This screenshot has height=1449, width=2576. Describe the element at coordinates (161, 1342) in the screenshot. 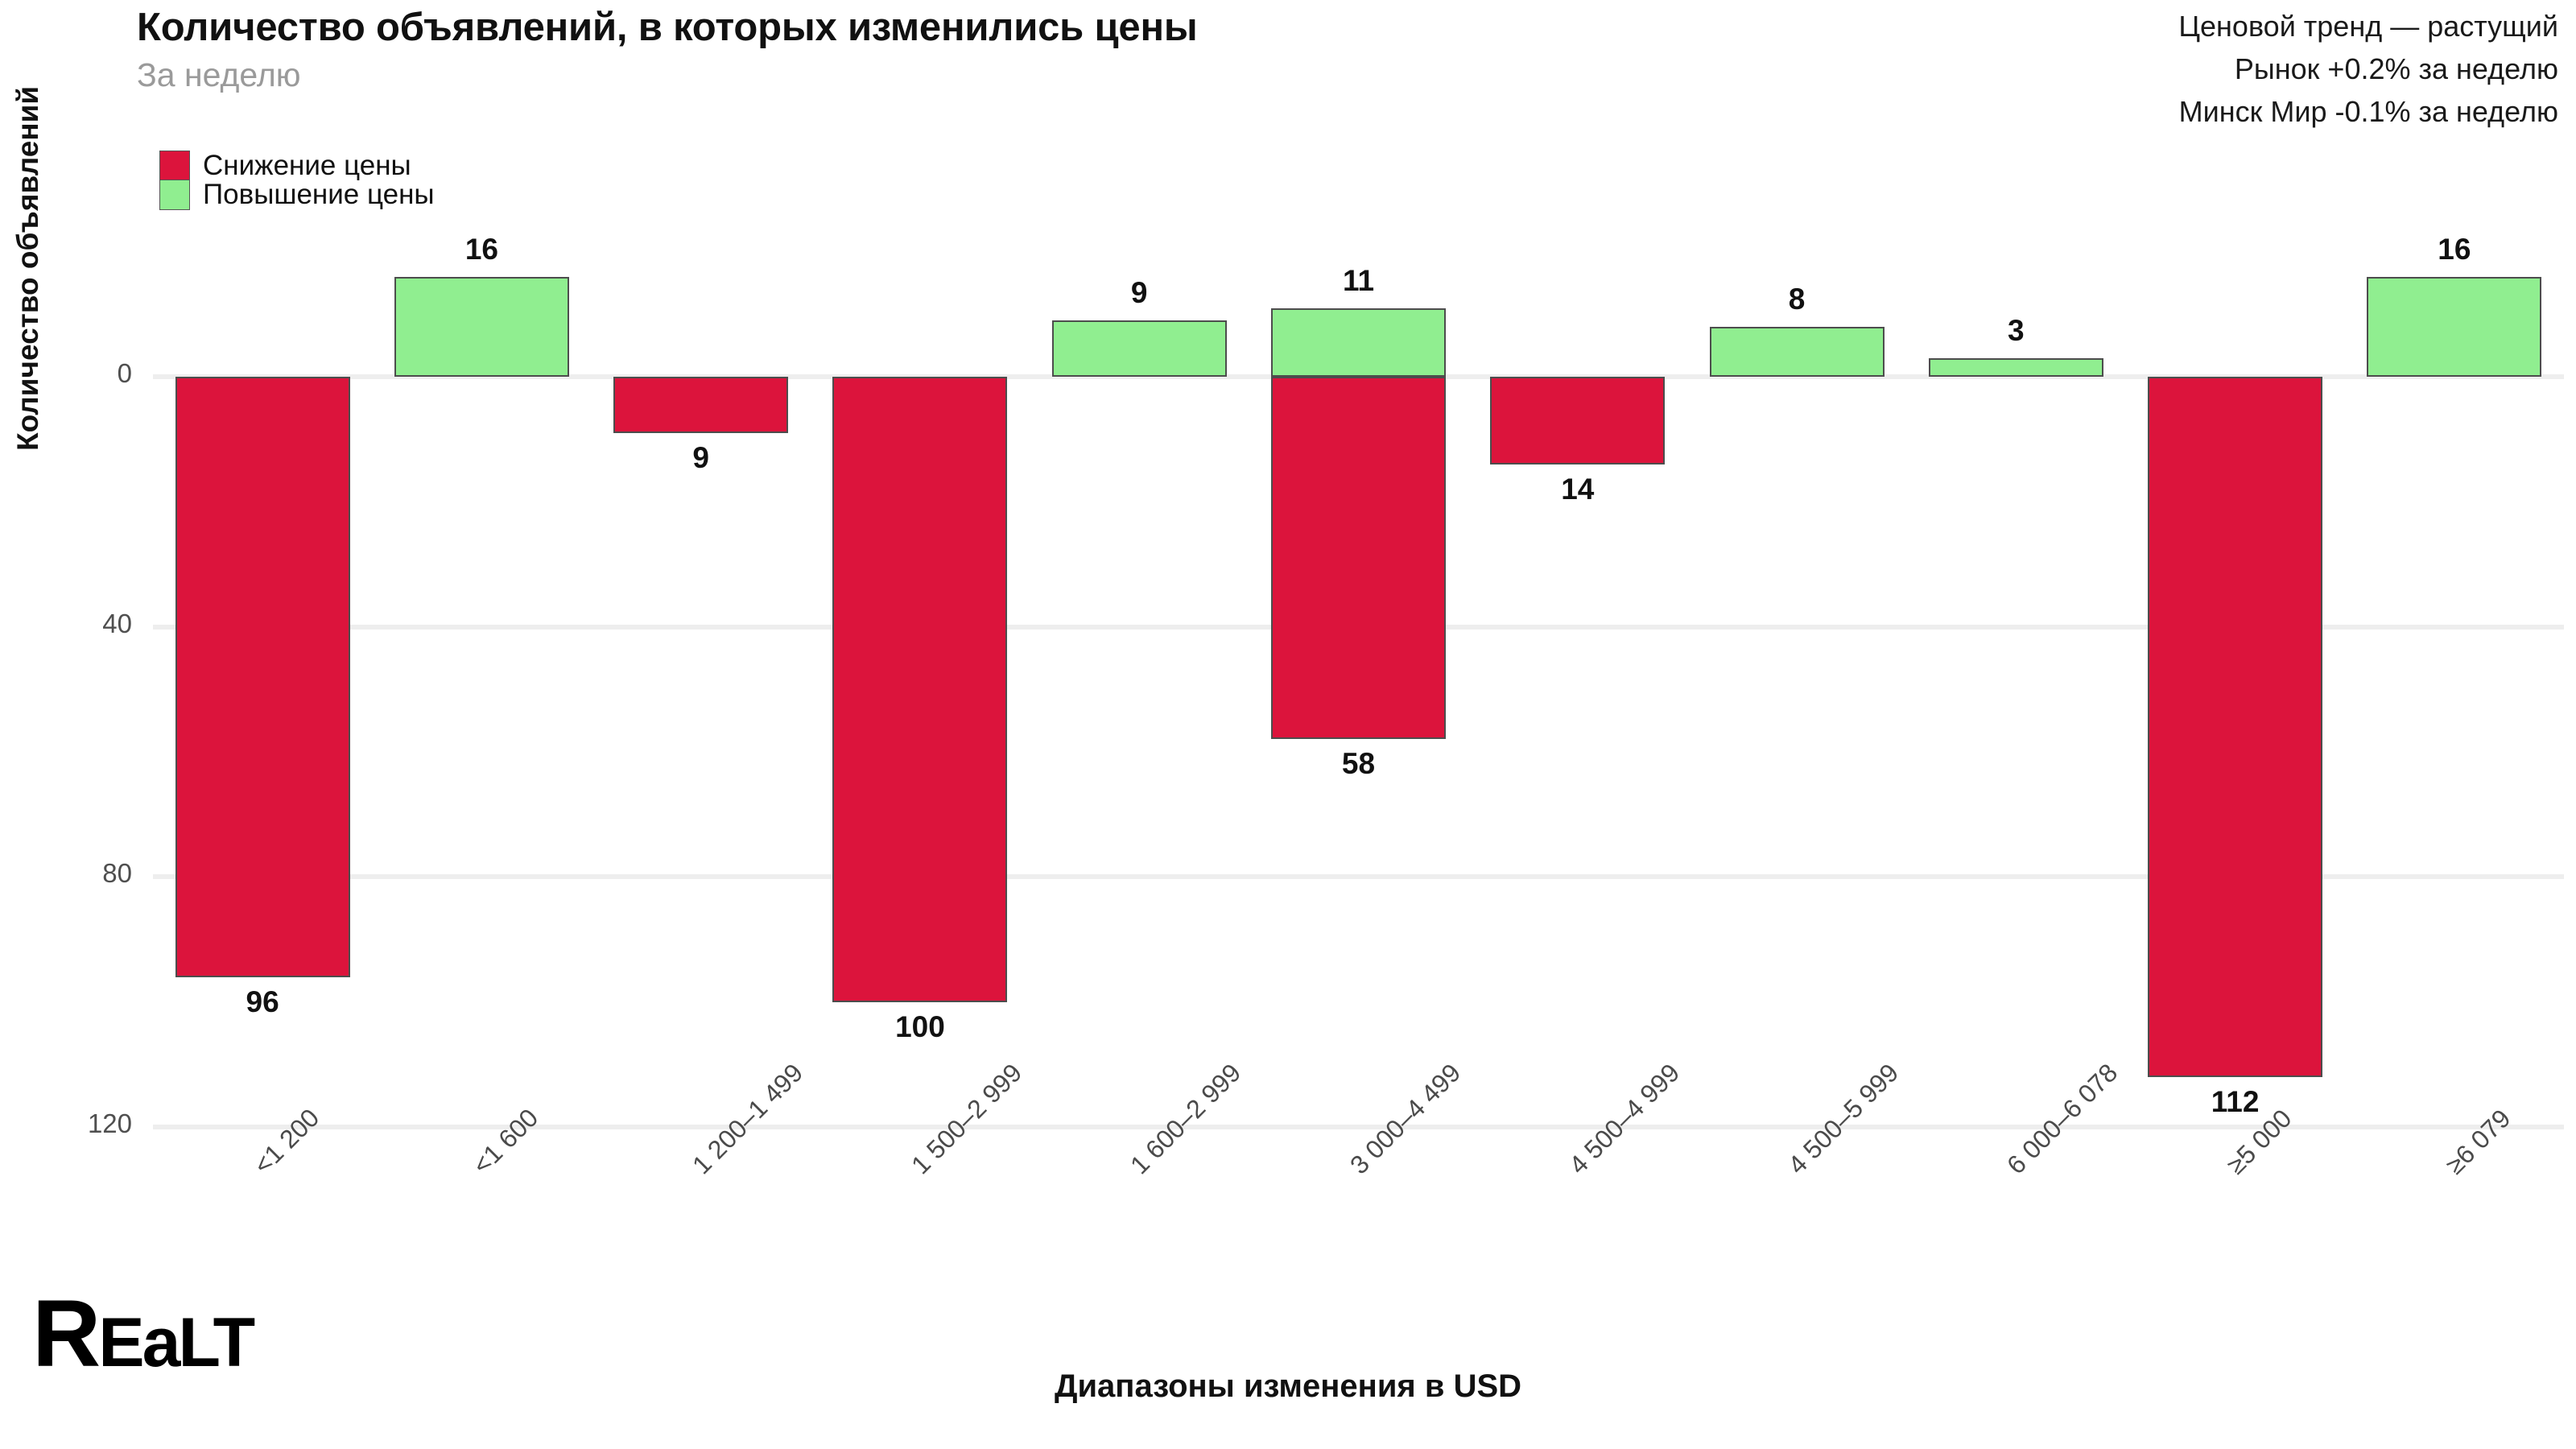

I see `logo-letter-a: a` at that location.